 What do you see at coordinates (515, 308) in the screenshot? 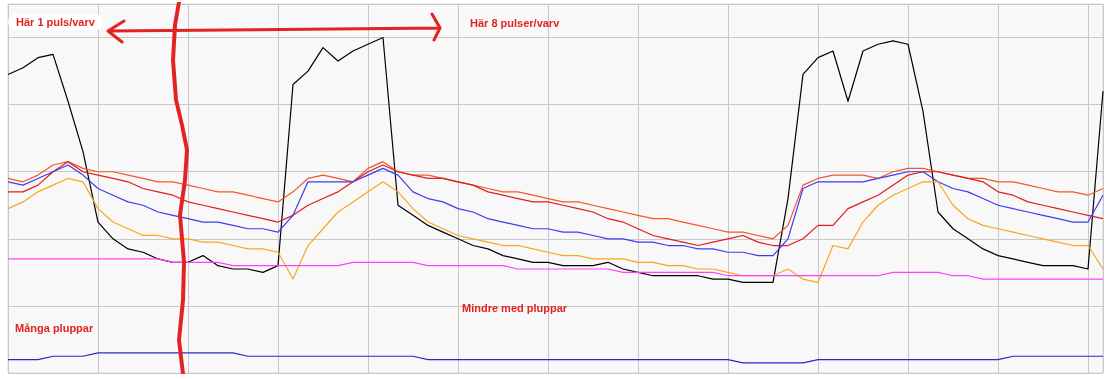
I see `annotation: Mindre med pluppar` at bounding box center [515, 308].